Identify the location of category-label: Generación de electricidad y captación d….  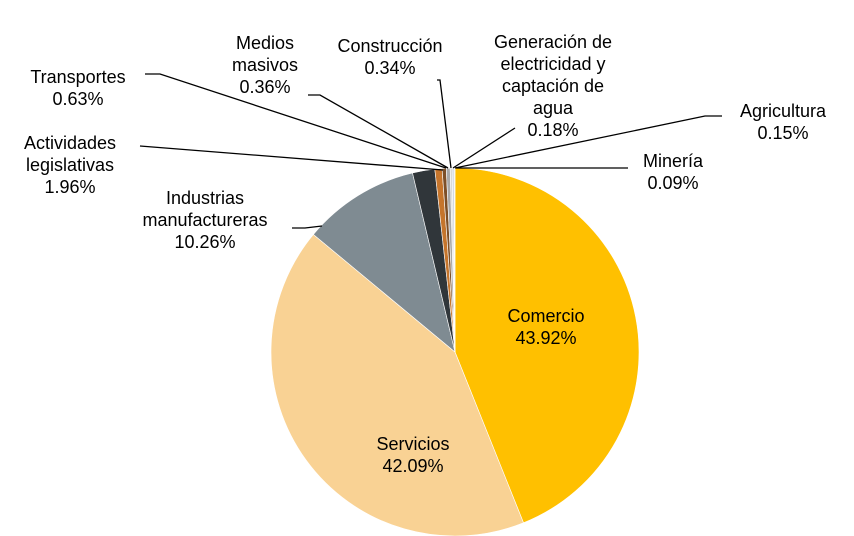
(553, 75).